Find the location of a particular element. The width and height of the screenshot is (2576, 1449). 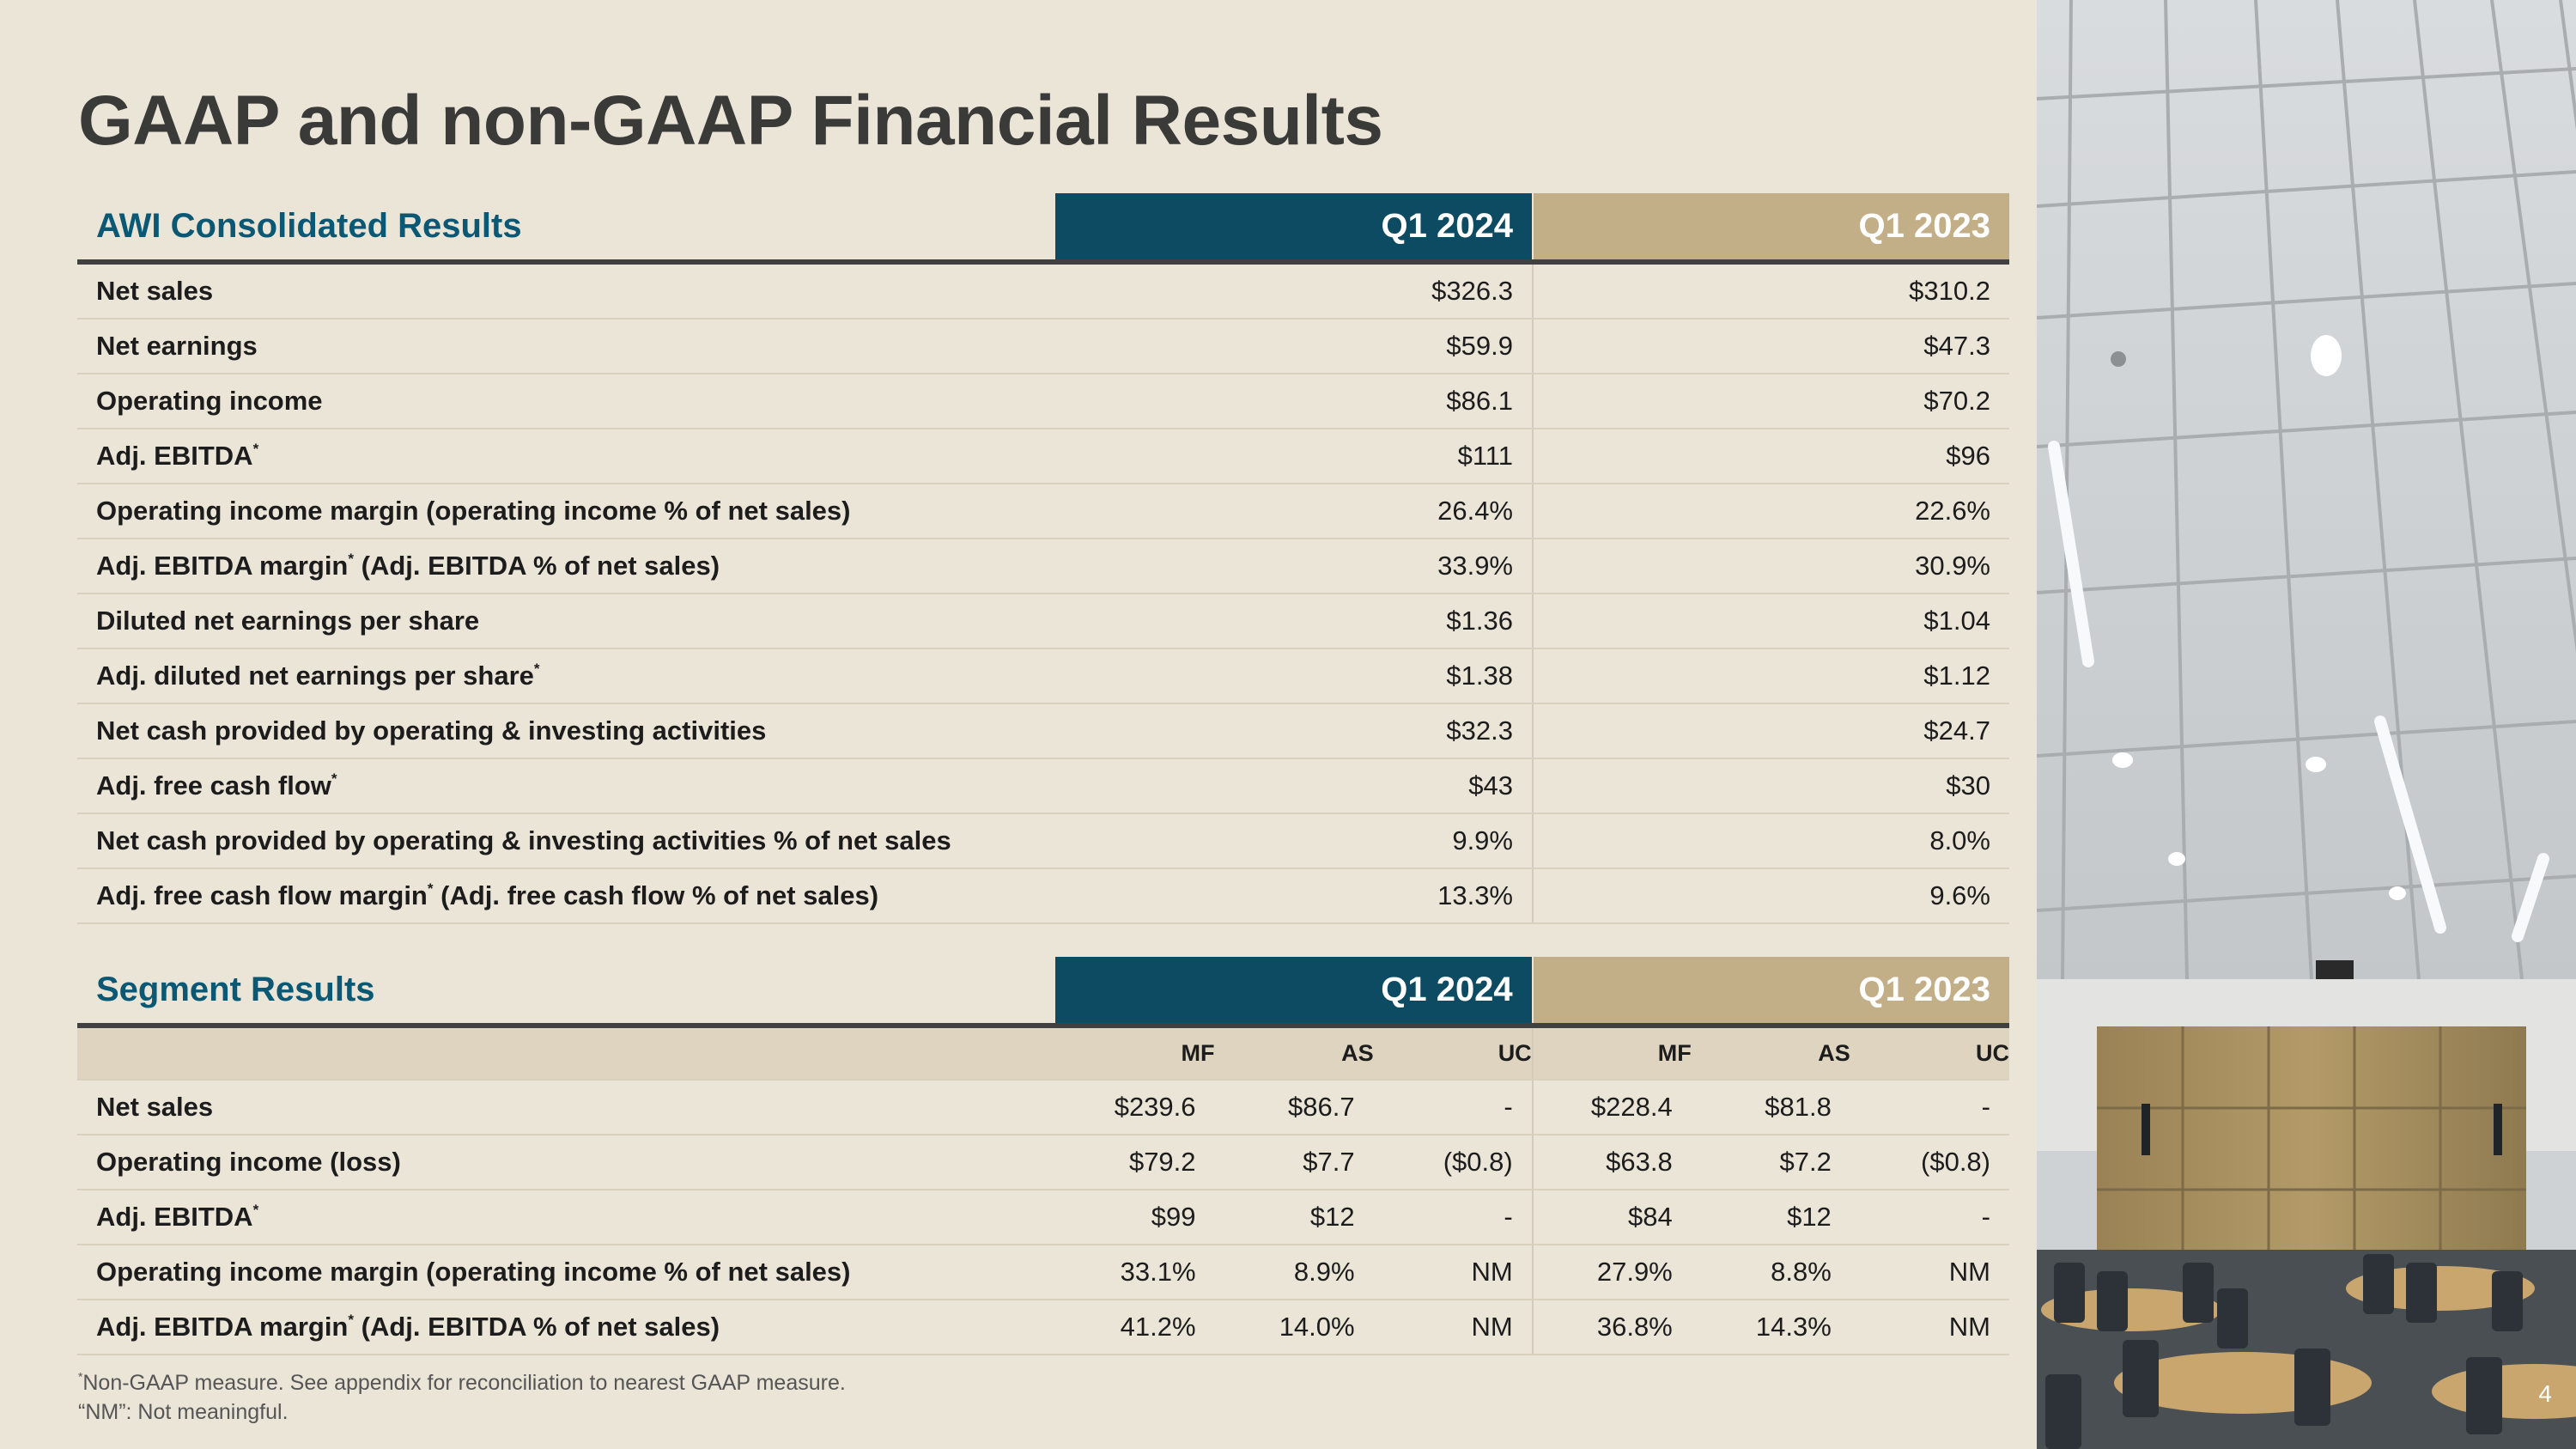

value-q1-2023: $70.2 is located at coordinates (1770, 401).